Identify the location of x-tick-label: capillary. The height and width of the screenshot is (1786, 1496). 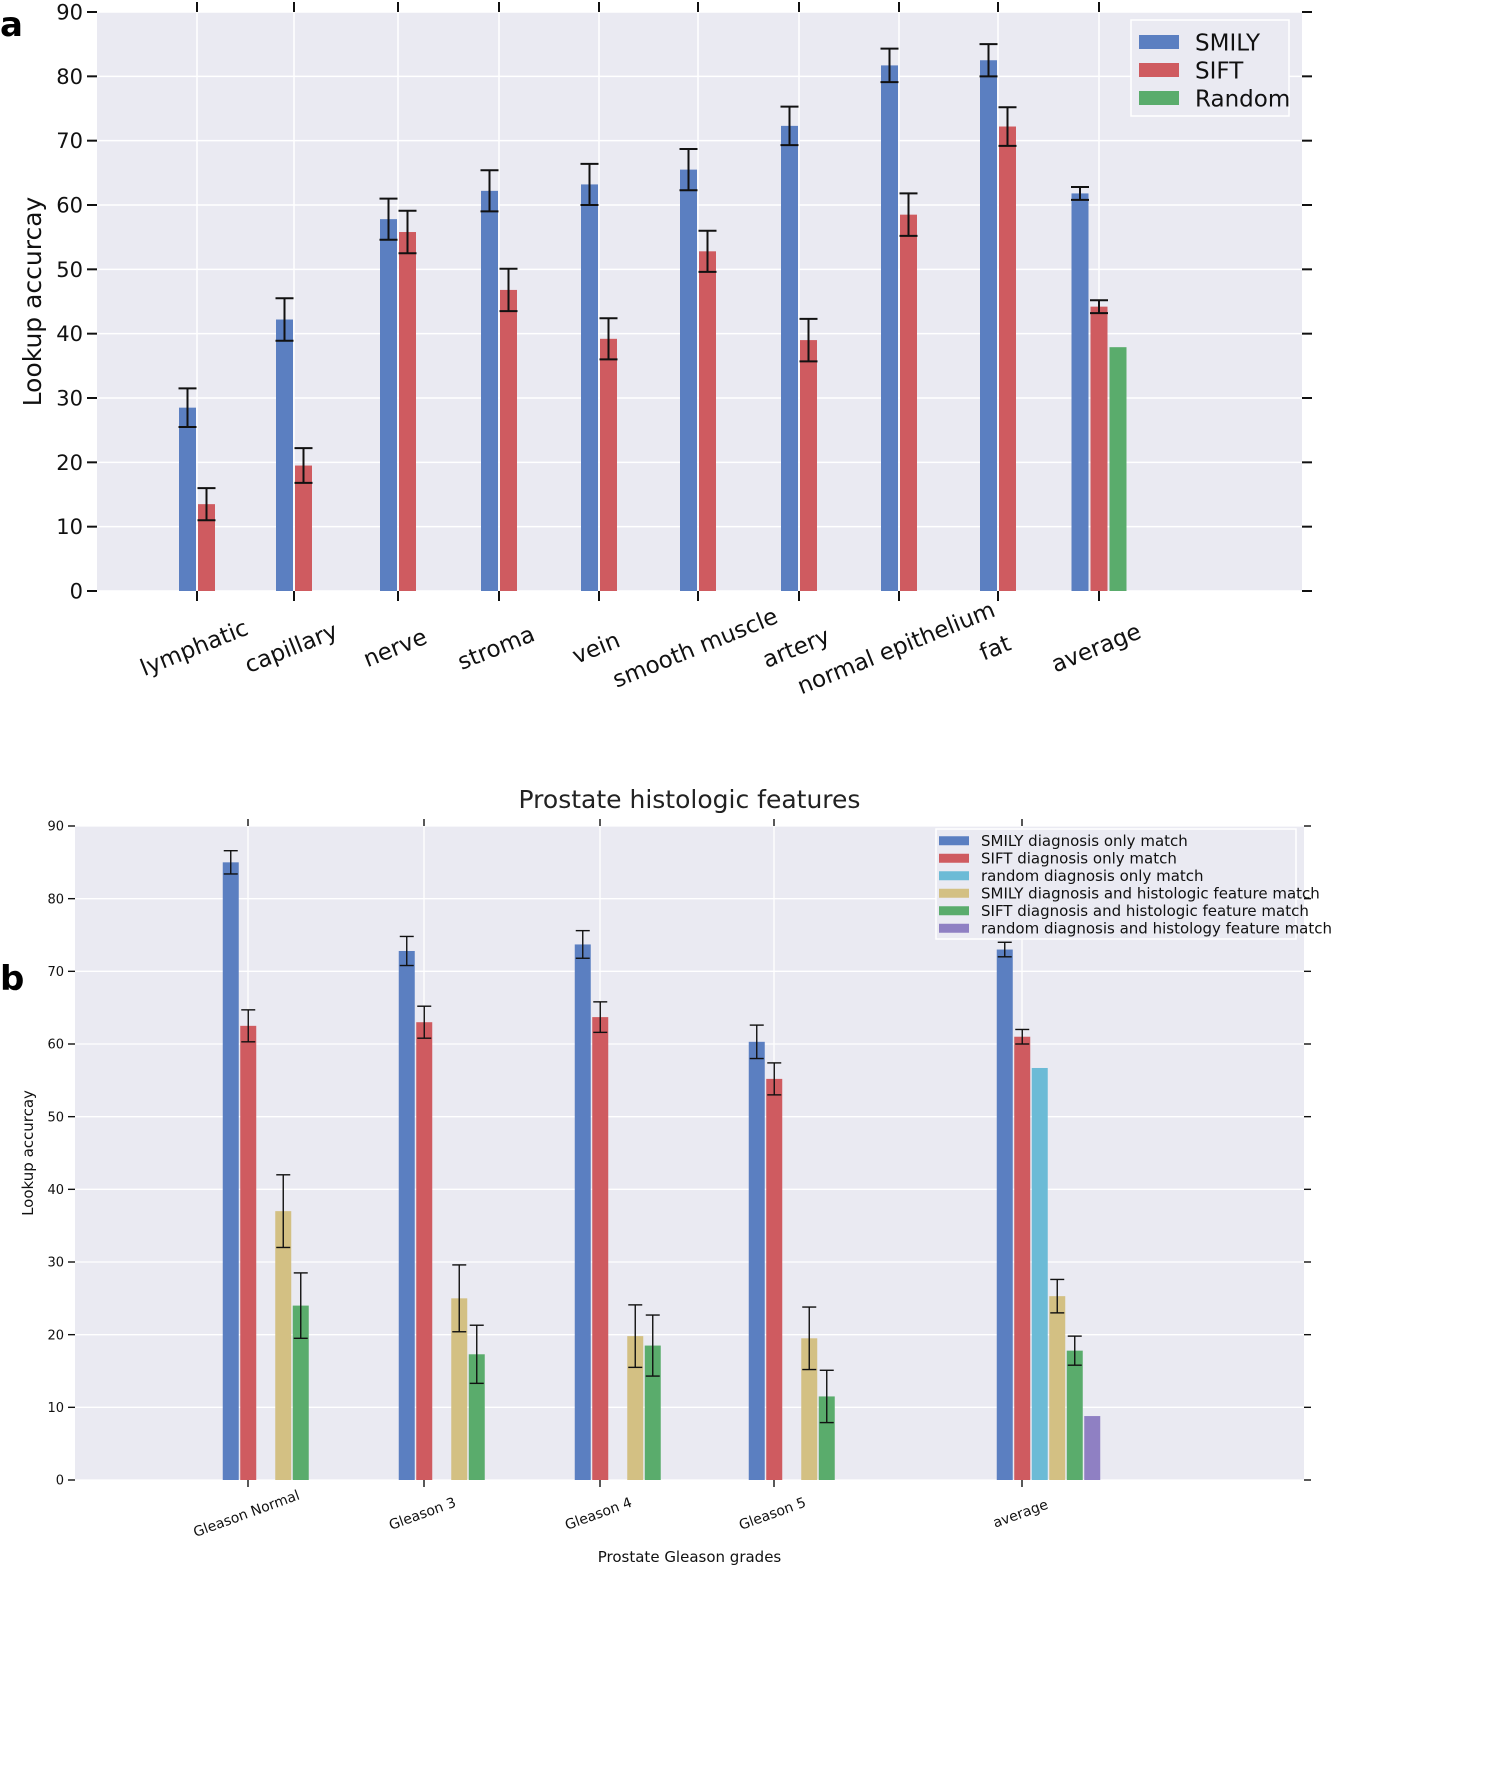
(291, 648).